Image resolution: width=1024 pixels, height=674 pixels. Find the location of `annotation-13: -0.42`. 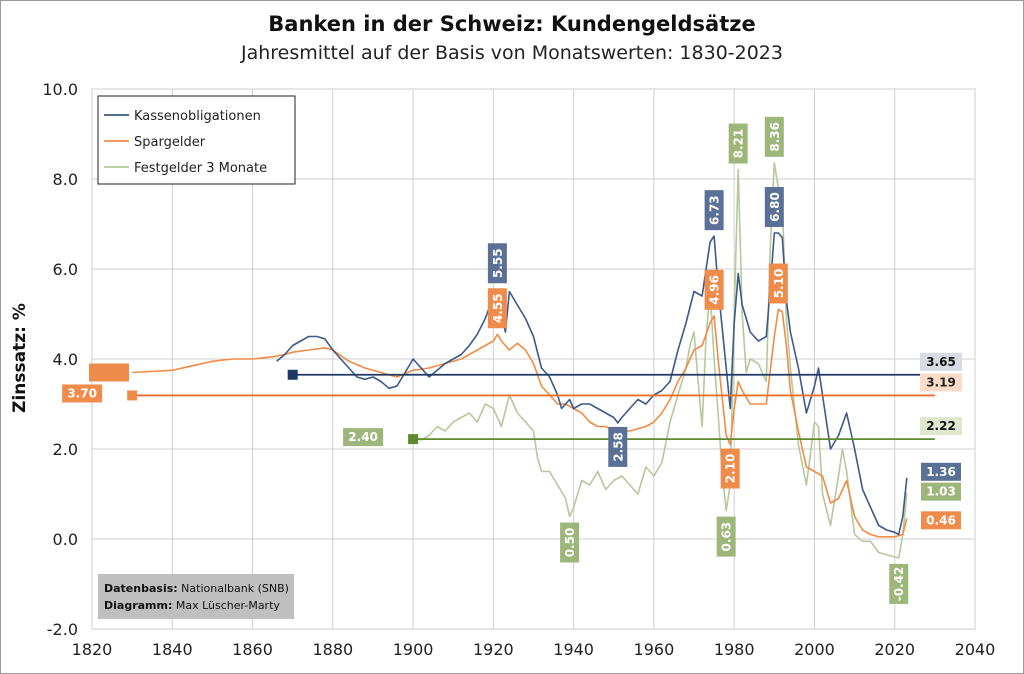

annotation-13: -0.42 is located at coordinates (899, 583).